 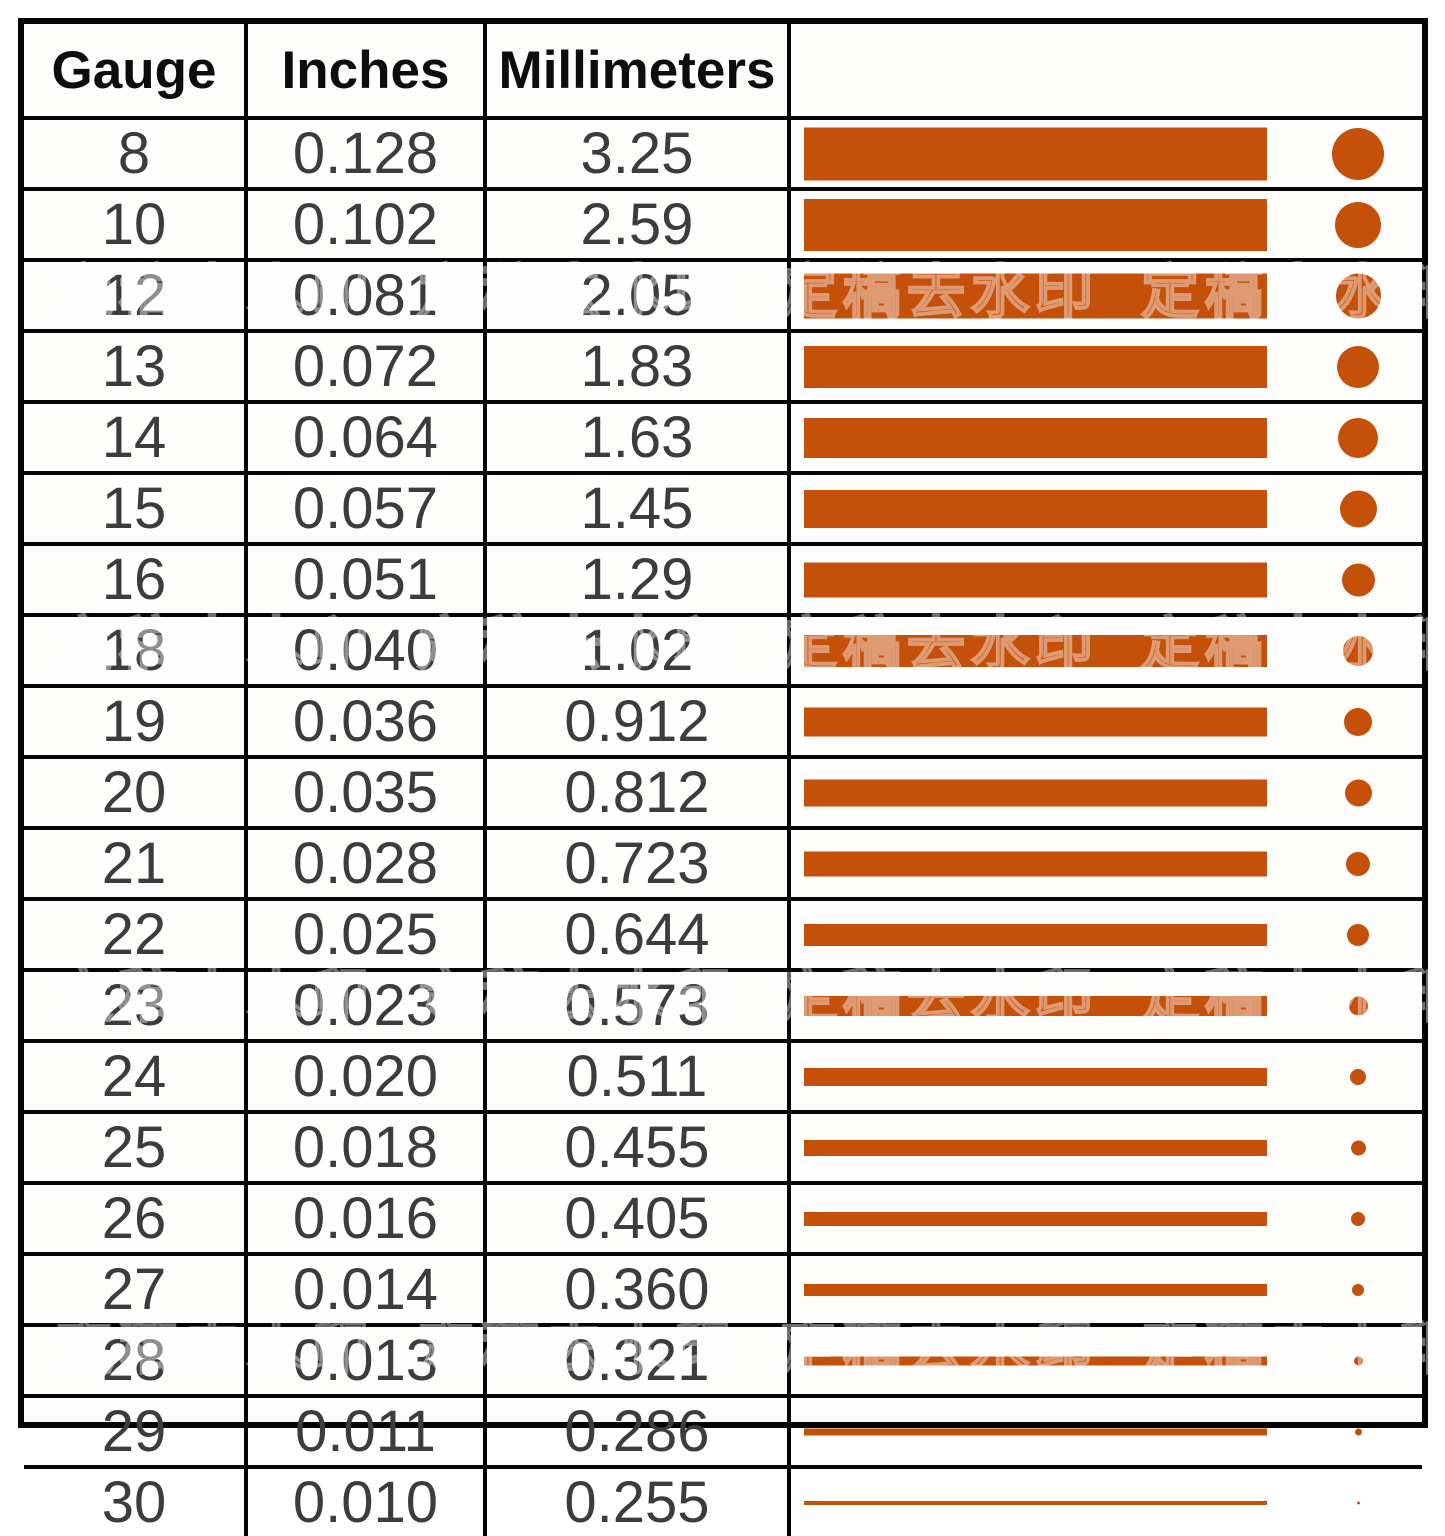 I want to click on millimeters-cell: 0.812, so click(x=639, y=794).